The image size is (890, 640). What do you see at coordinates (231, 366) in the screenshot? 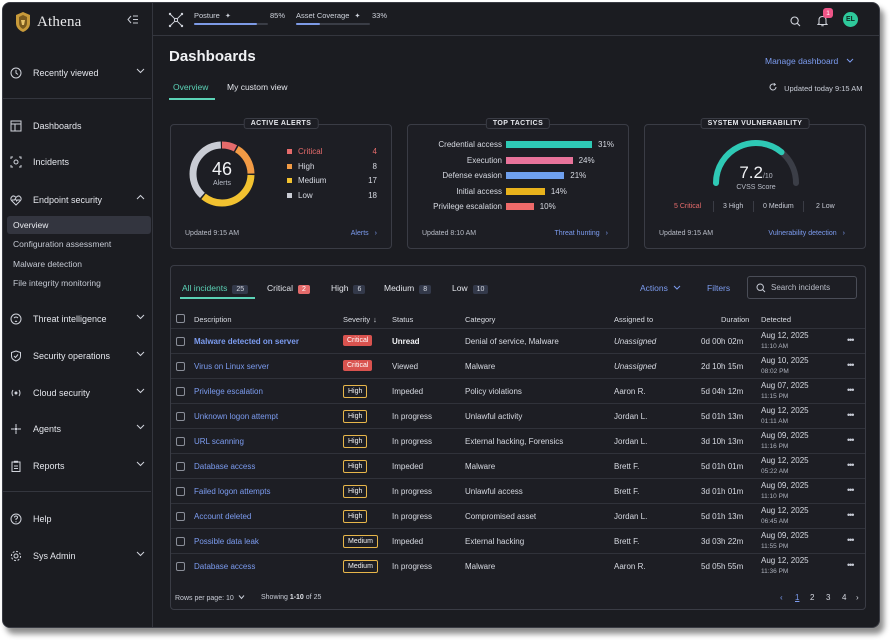
I see `incident-description: Virus on Linux server` at bounding box center [231, 366].